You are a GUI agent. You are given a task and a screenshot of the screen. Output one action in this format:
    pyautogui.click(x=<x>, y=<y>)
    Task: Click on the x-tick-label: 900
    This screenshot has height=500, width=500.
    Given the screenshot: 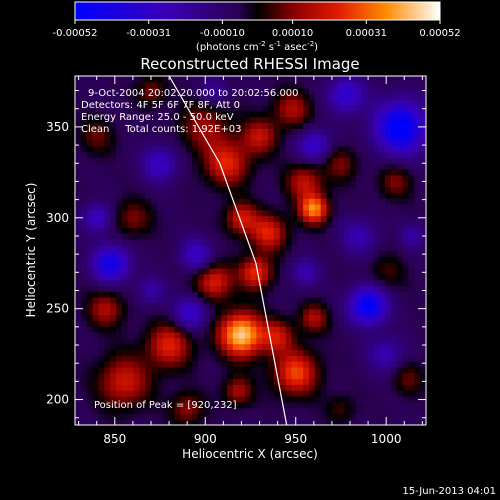 What is the action you would take?
    pyautogui.click(x=205, y=439)
    